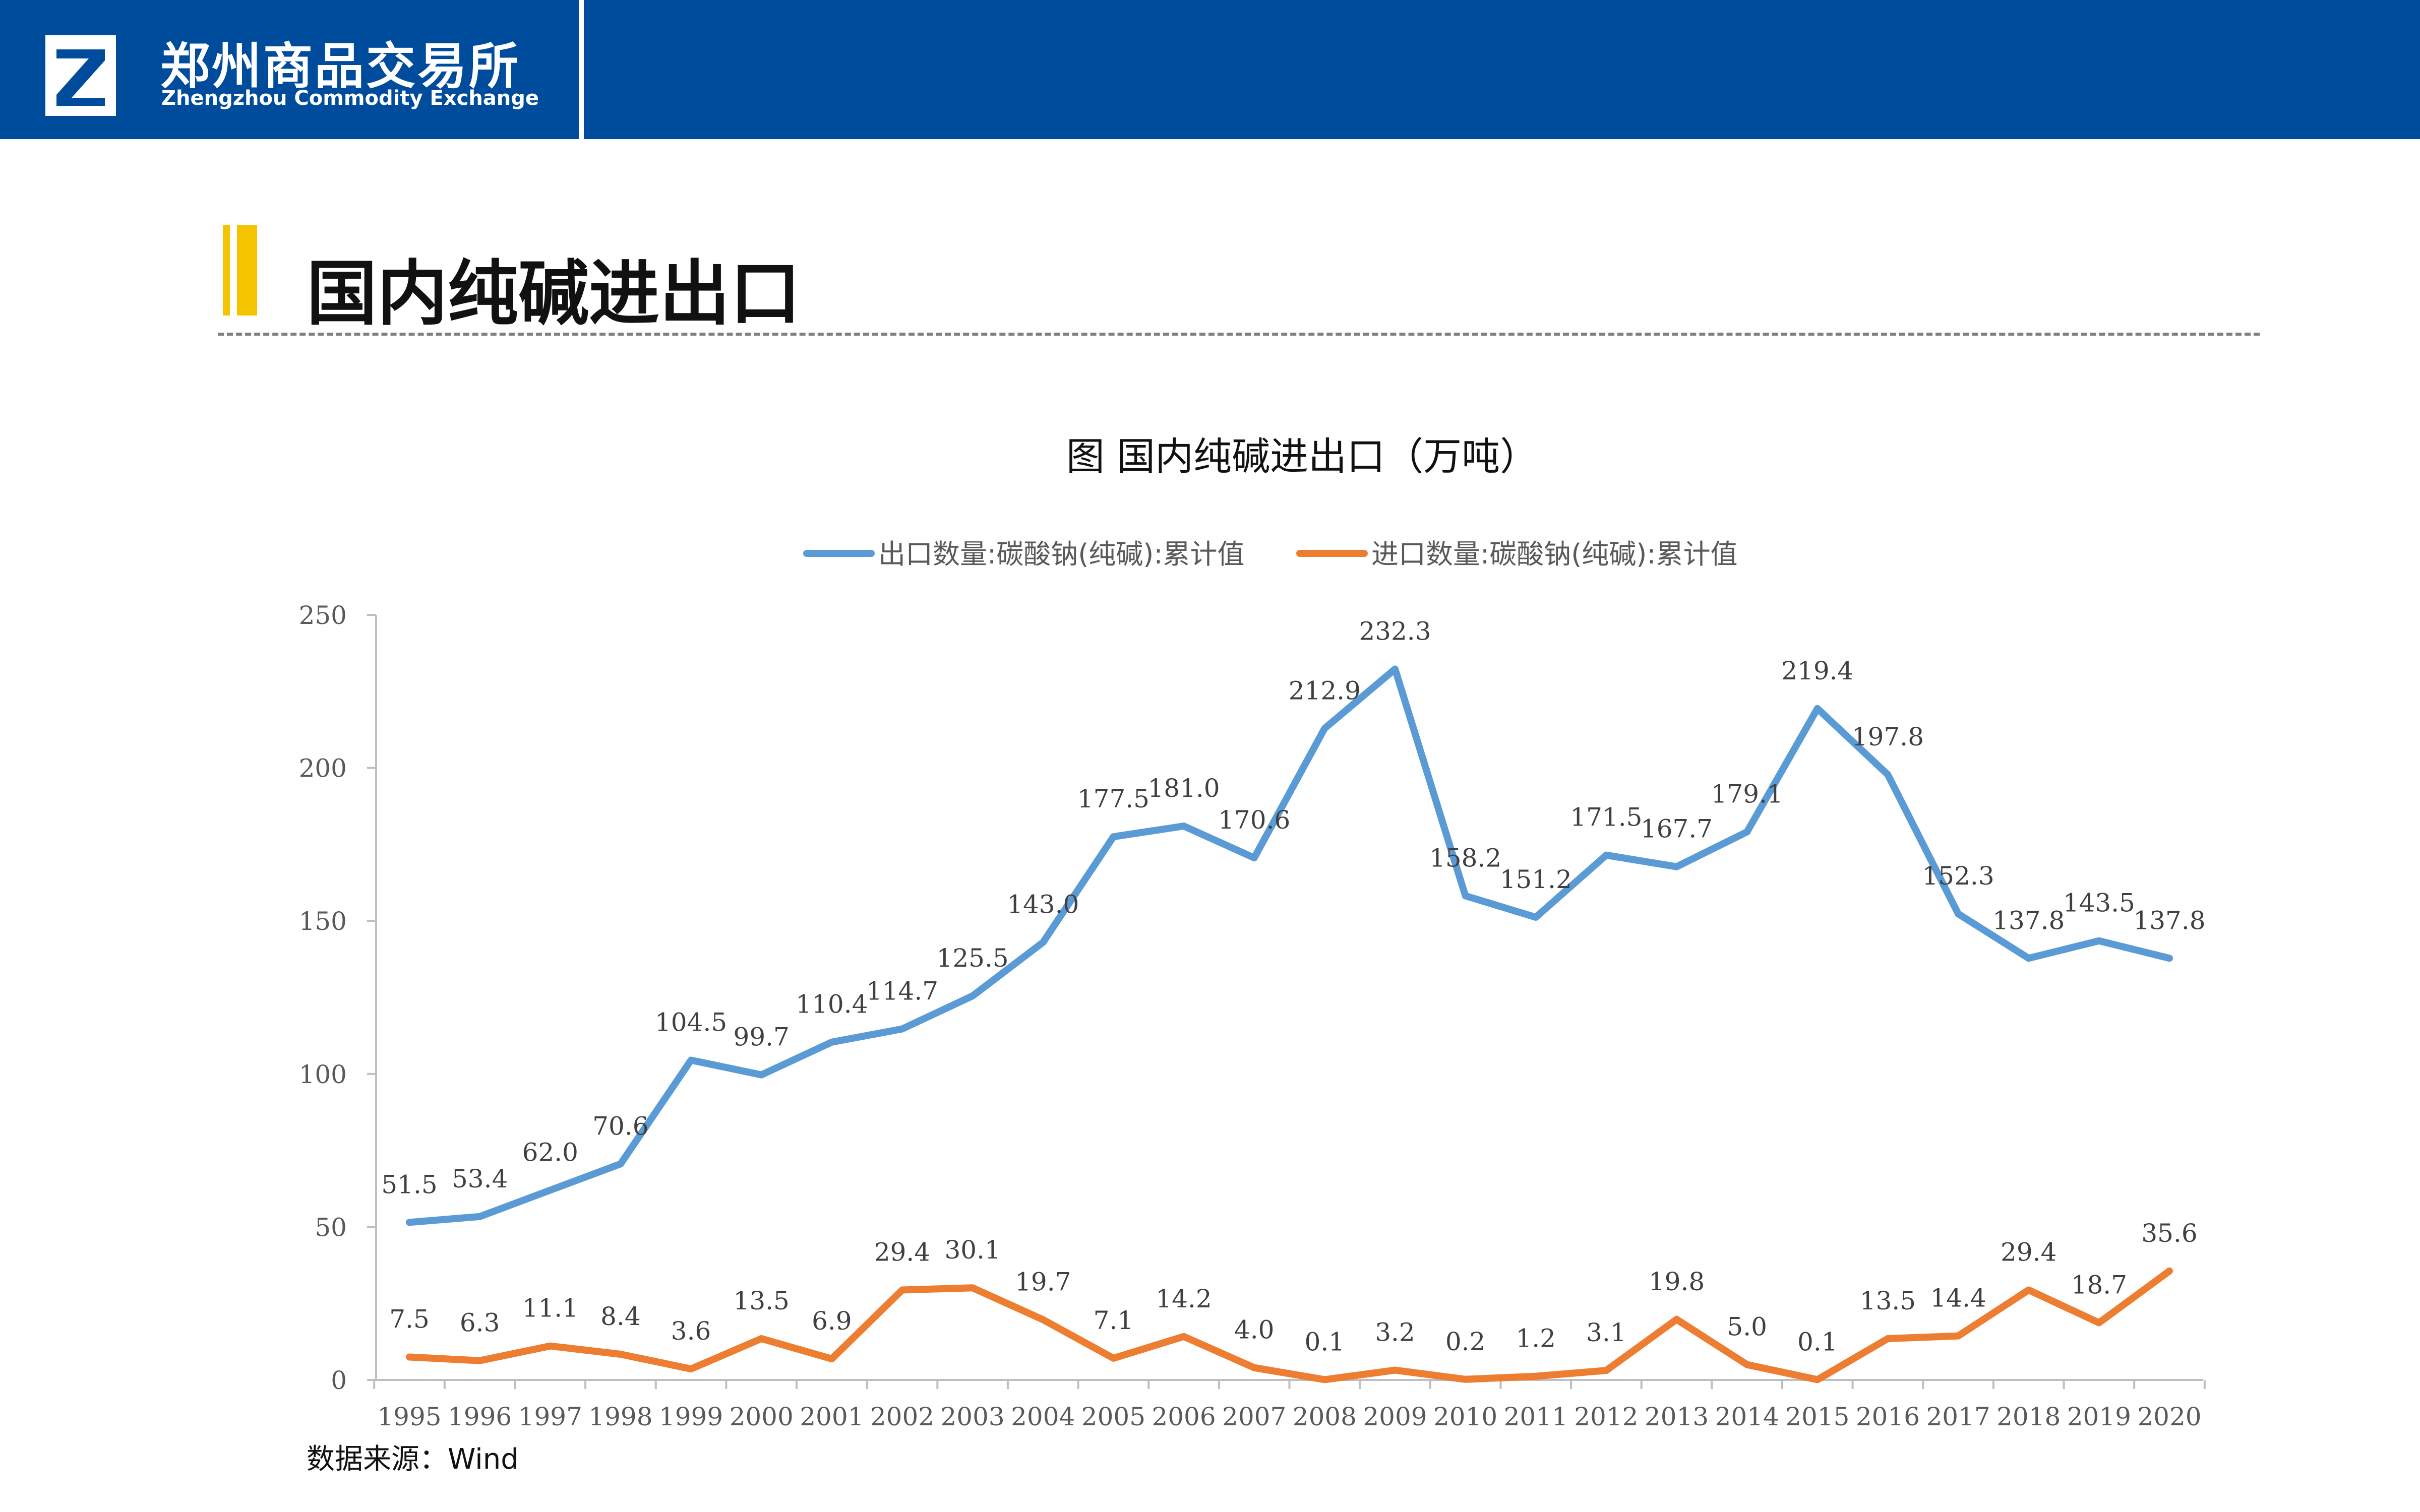 The width and height of the screenshot is (2420, 1512). I want to click on data-label: 1.2, so click(1536, 1338).